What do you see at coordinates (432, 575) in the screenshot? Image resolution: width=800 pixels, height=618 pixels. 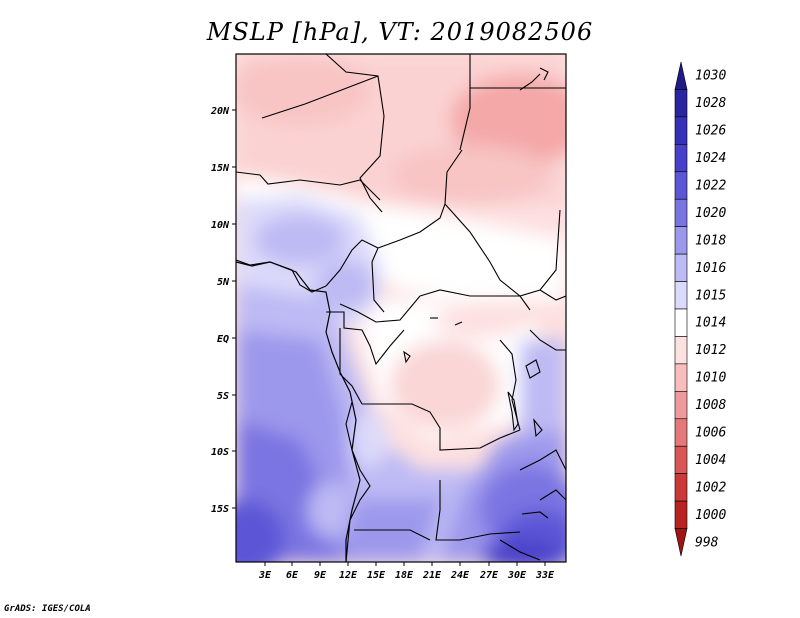 I see `lon-label: 21E` at bounding box center [432, 575].